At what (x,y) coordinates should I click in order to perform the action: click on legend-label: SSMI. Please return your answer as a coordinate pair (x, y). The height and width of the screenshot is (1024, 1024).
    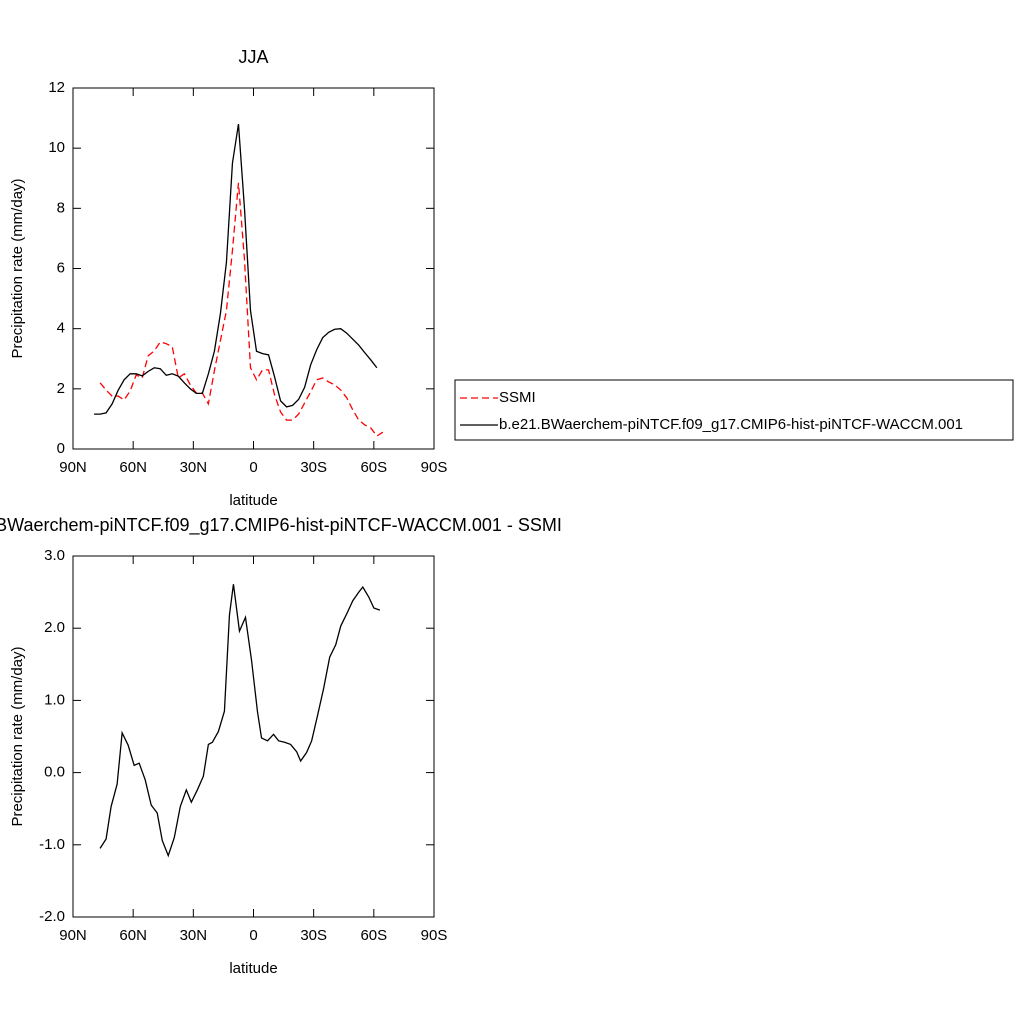
    Looking at the image, I should click on (517, 397).